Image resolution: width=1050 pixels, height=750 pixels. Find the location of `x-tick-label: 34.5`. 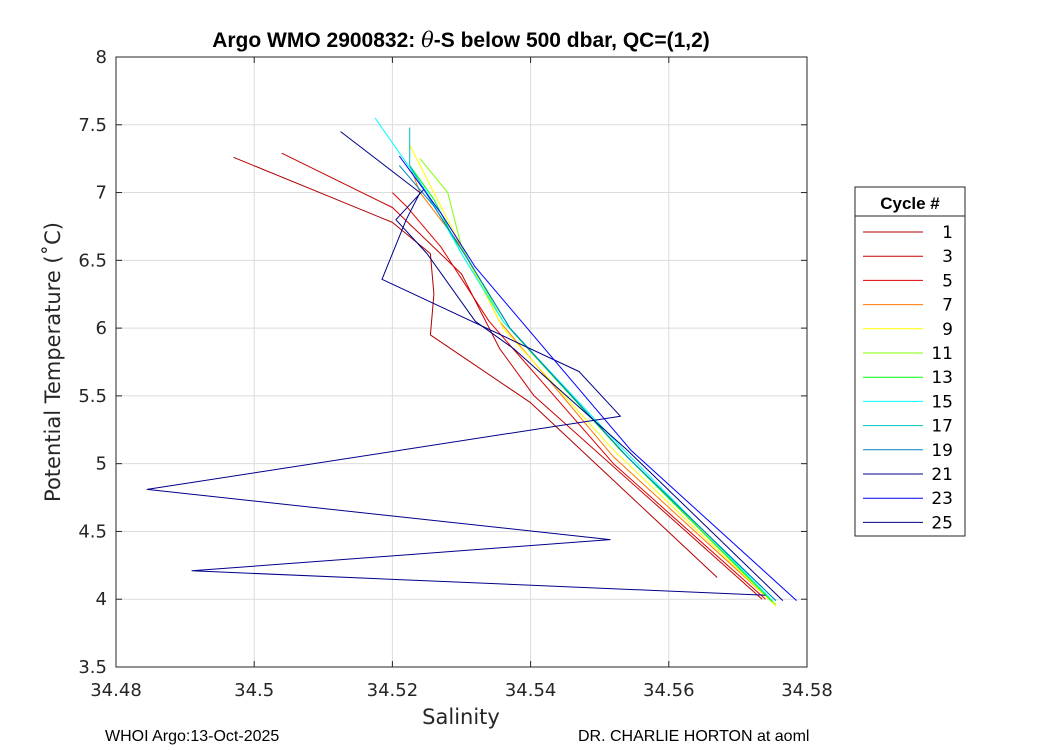

x-tick-label: 34.5 is located at coordinates (254, 690).